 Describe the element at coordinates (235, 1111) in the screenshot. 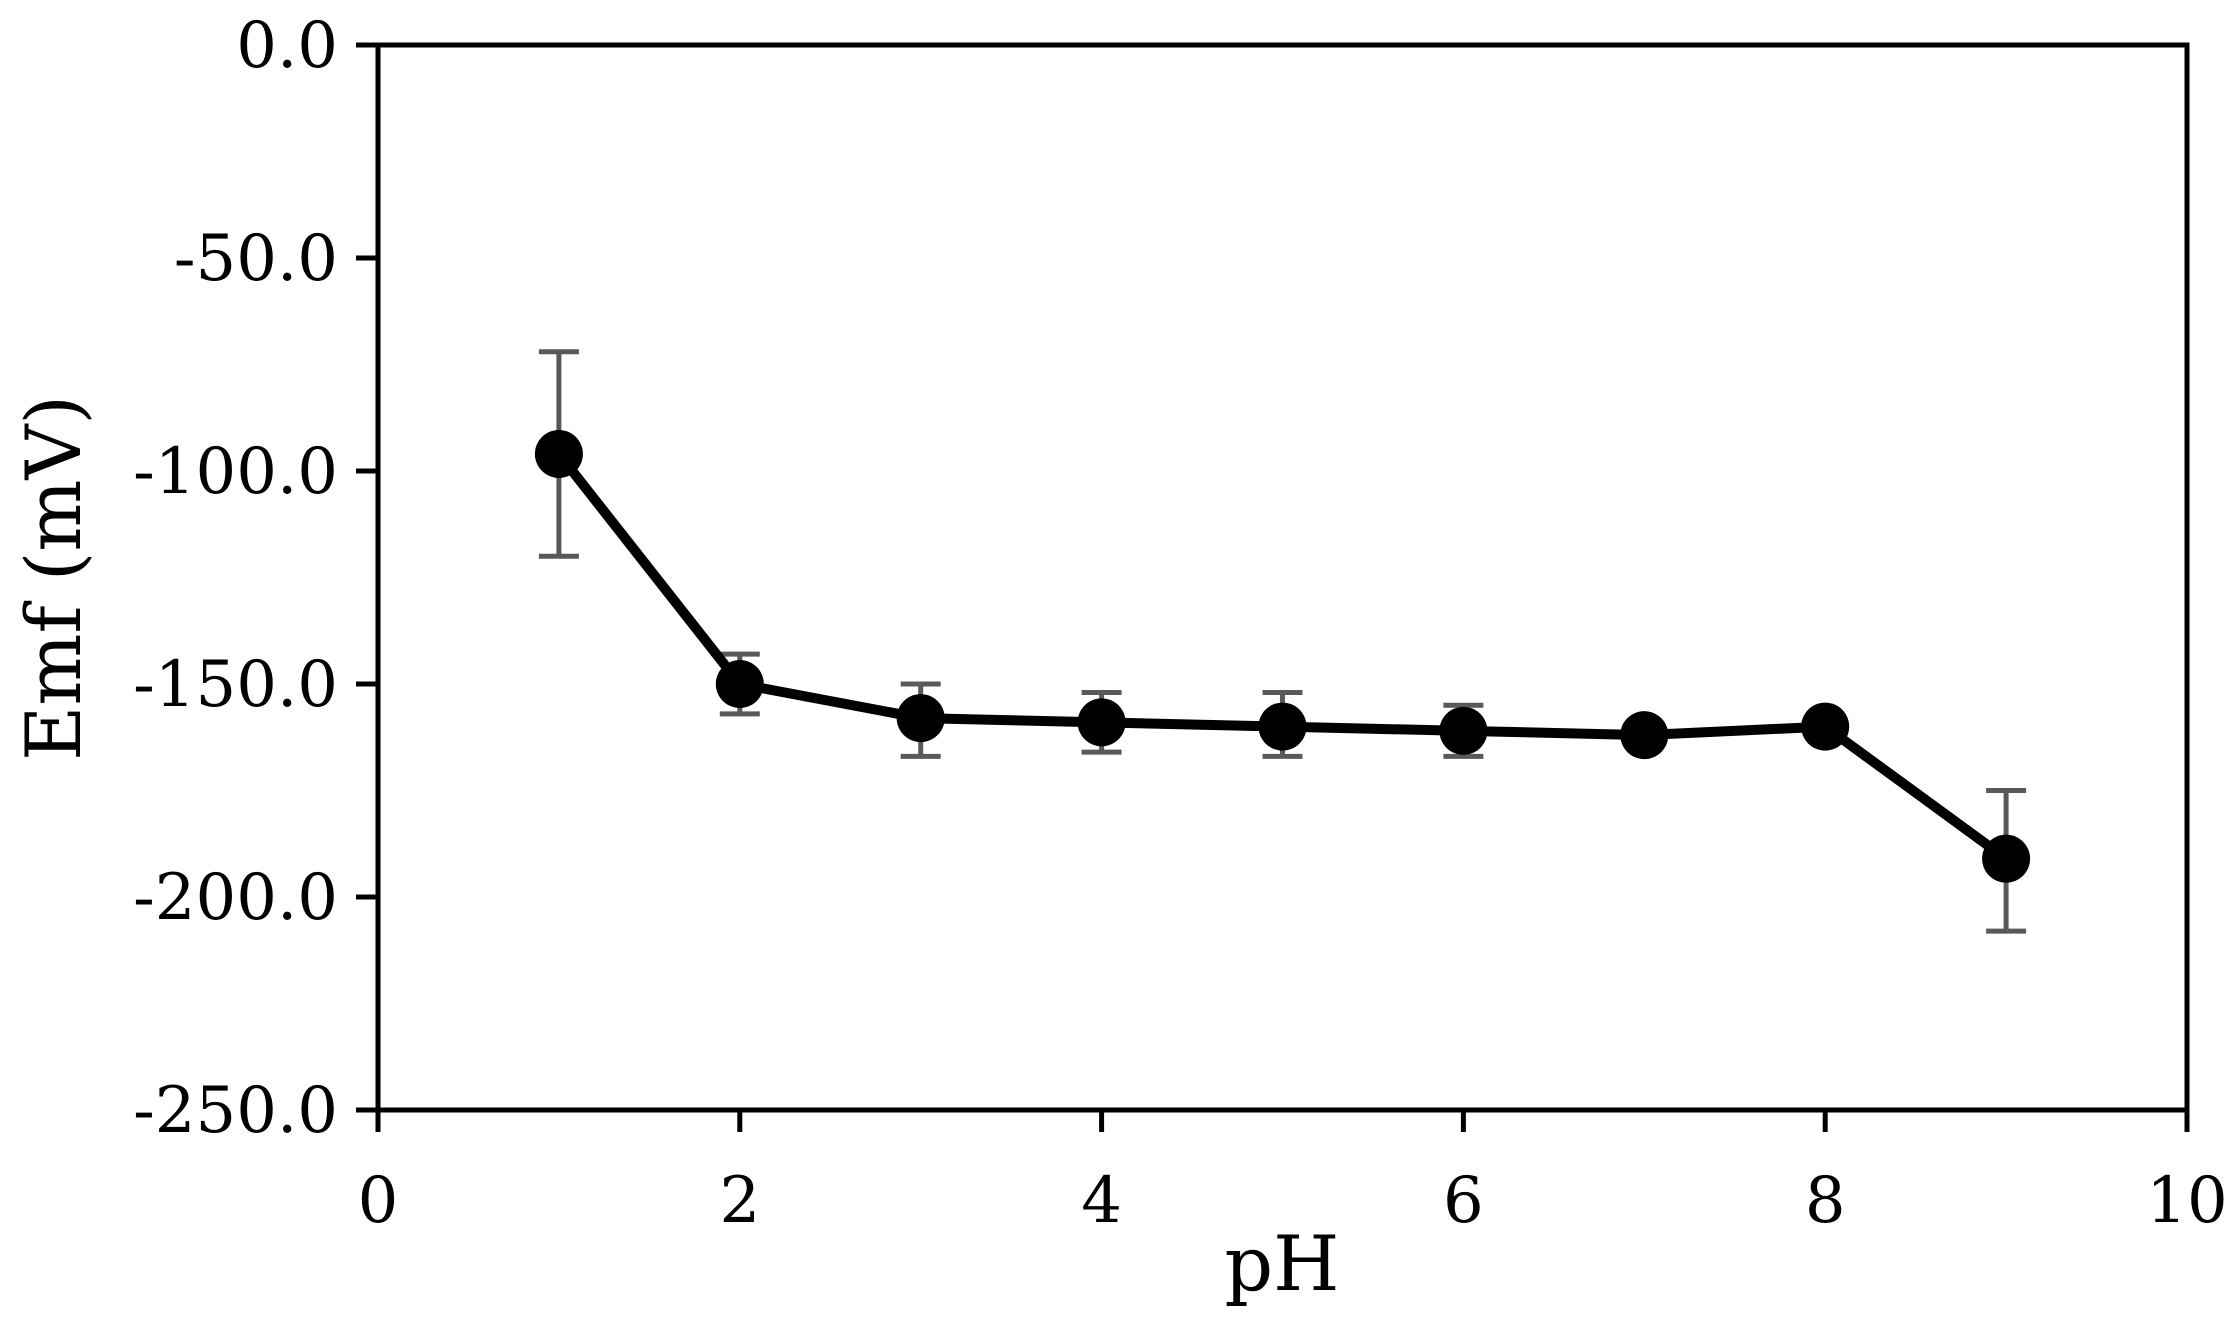

I see `y-tick-label: -250.0` at that location.